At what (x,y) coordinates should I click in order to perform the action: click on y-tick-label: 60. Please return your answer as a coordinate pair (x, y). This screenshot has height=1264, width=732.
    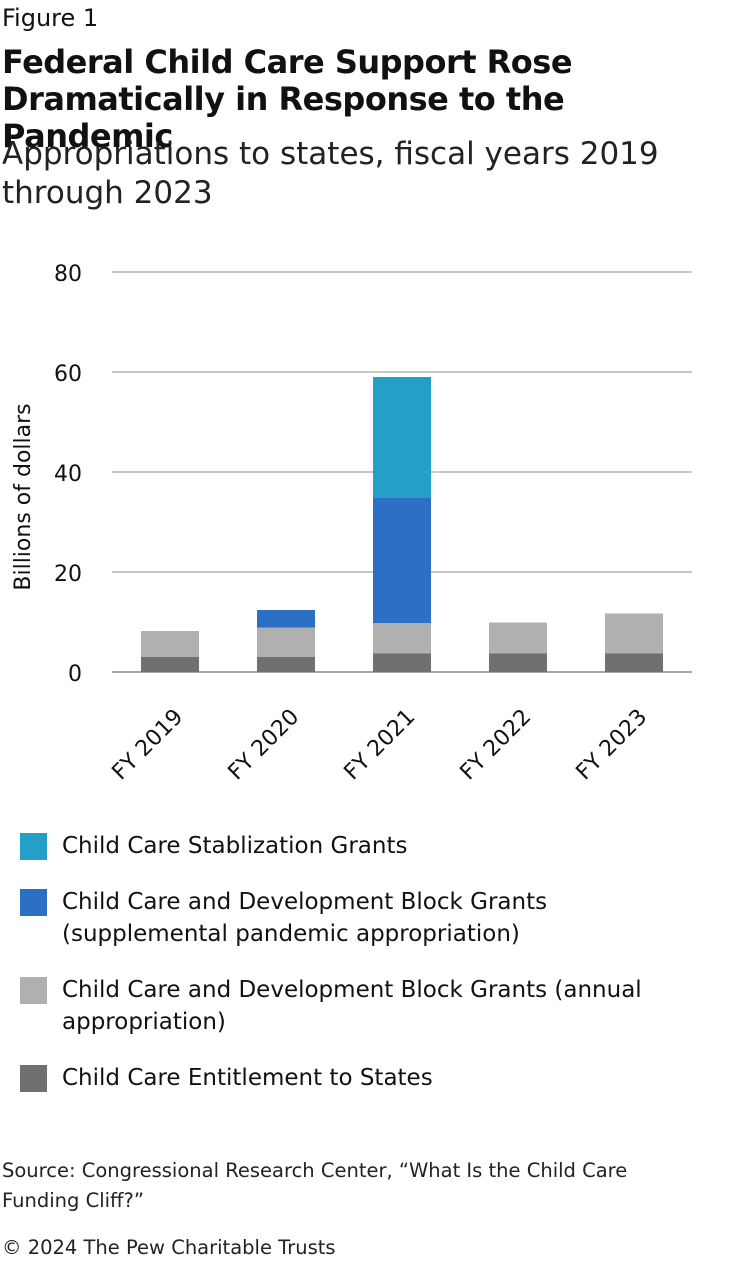
    Looking at the image, I should click on (68, 374).